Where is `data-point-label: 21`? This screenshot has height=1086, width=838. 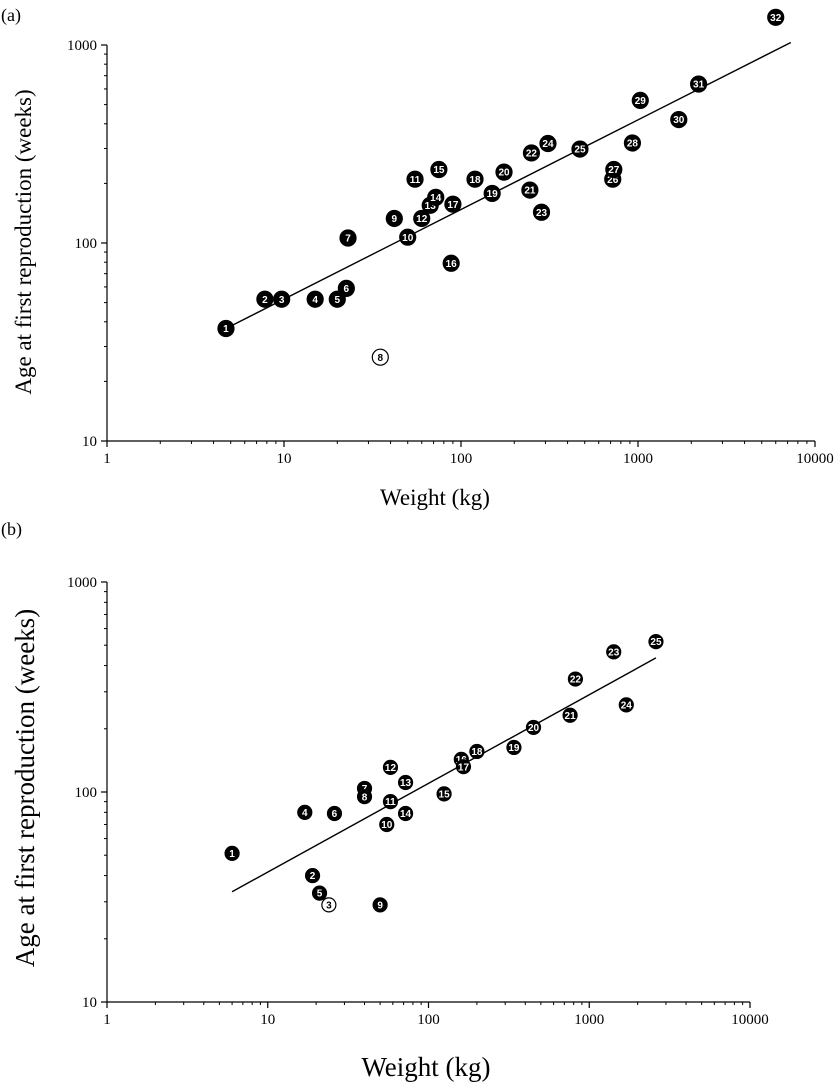 data-point-label: 21 is located at coordinates (571, 716).